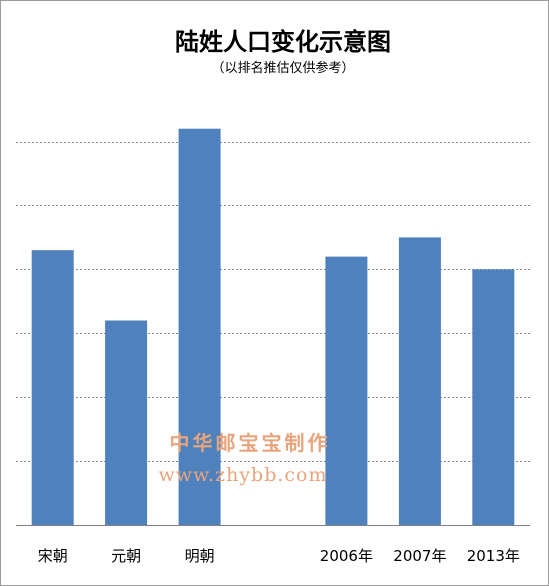 The height and width of the screenshot is (586, 549). What do you see at coordinates (53, 556) in the screenshot?
I see `category-label: 宋朝` at bounding box center [53, 556].